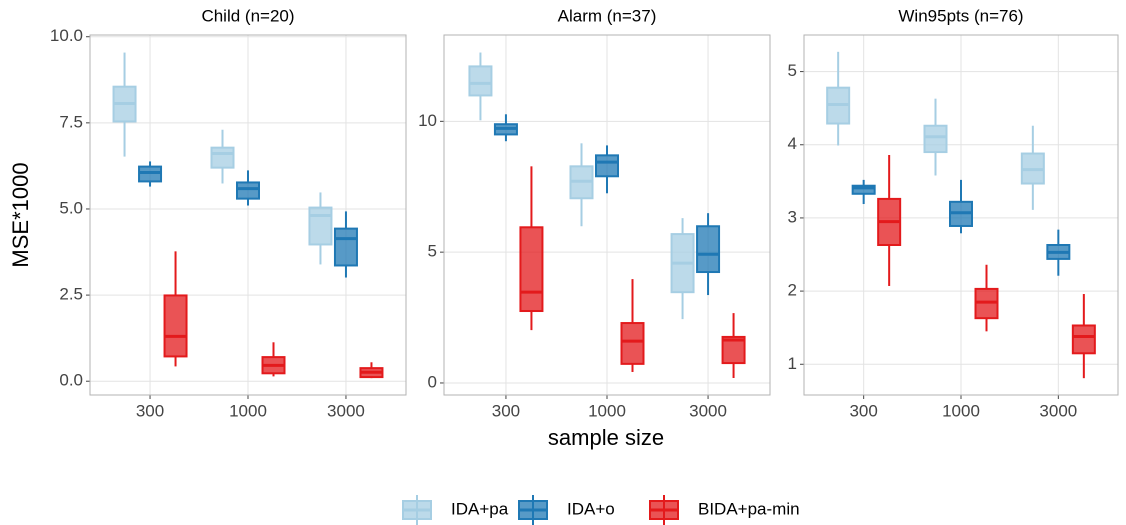 This screenshot has height=525, width=1126. What do you see at coordinates (71, 207) in the screenshot?
I see `y-tick-label: 5.0` at bounding box center [71, 207].